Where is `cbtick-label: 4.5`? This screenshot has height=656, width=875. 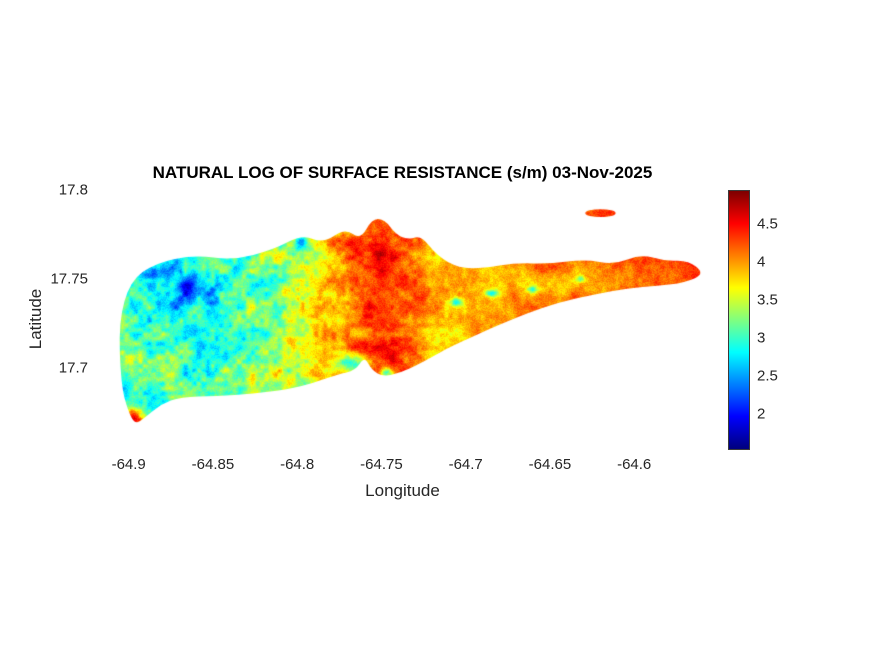 cbtick-label: 4.5 is located at coordinates (767, 224).